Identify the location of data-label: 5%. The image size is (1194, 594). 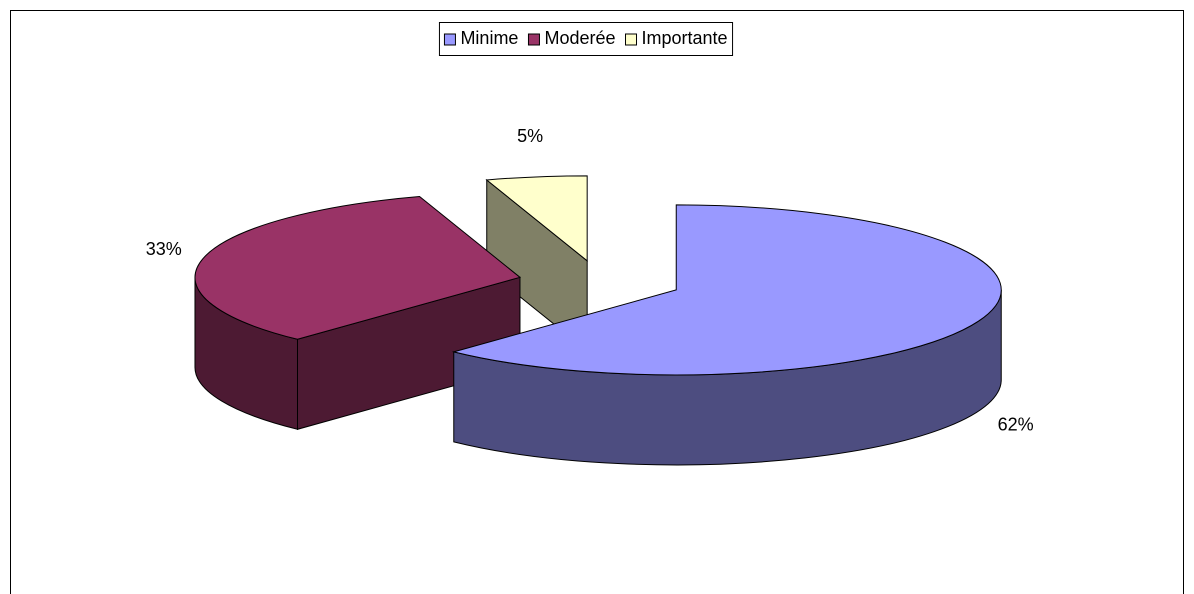
(530, 136).